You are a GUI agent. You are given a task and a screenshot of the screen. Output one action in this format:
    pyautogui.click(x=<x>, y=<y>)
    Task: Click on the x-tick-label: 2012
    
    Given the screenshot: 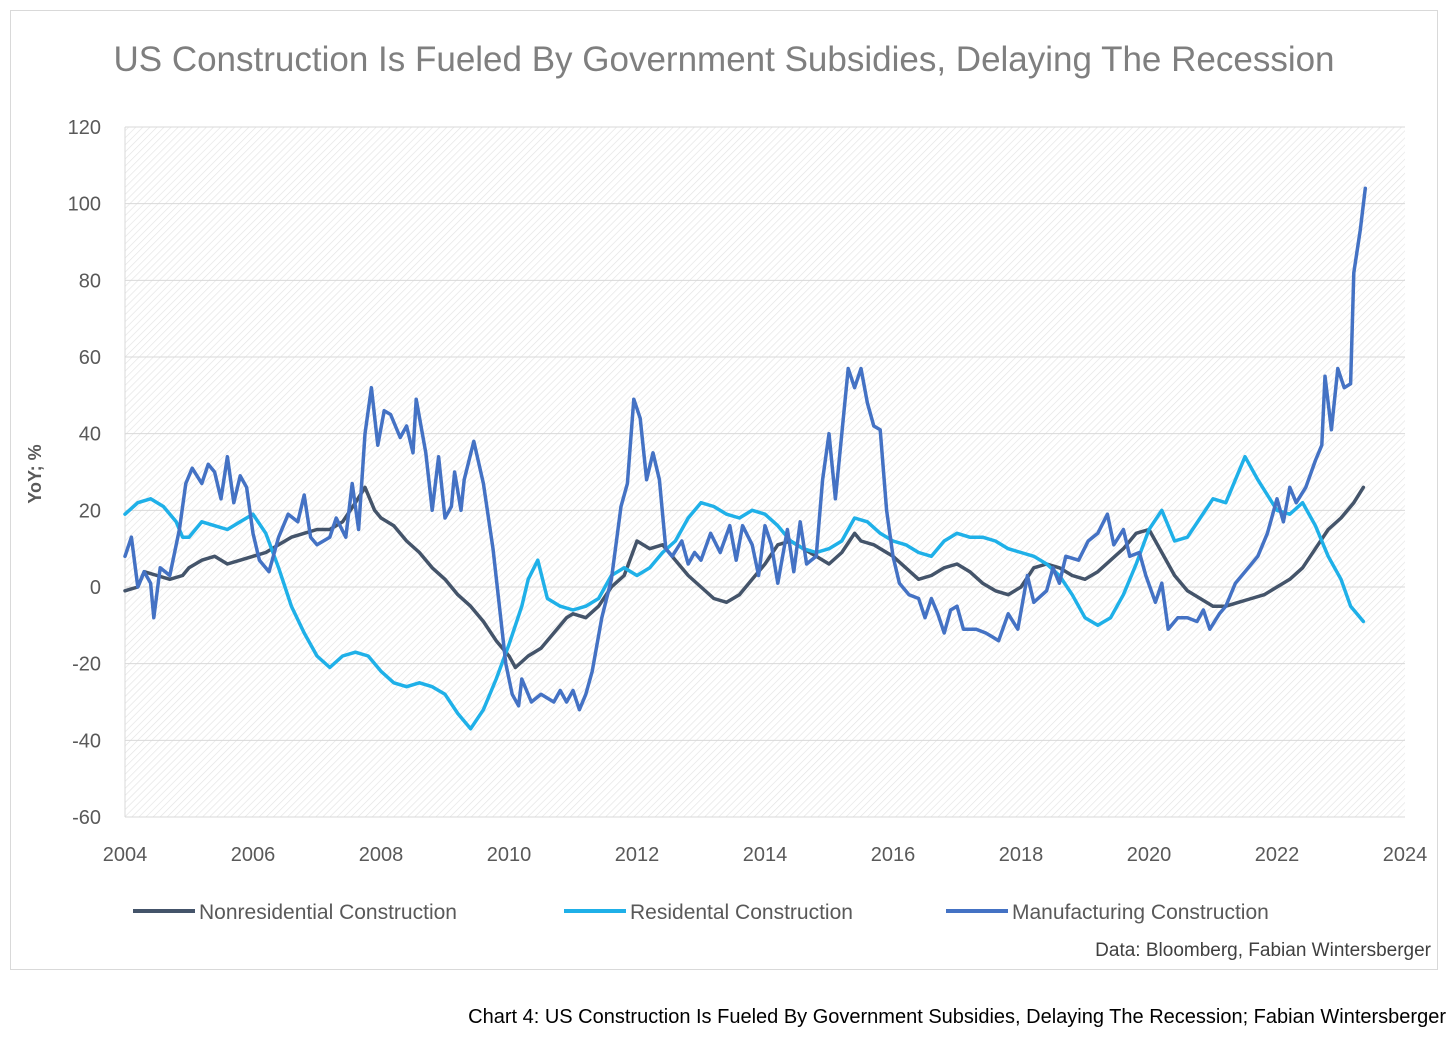 What is the action you would take?
    pyautogui.click(x=637, y=855)
    